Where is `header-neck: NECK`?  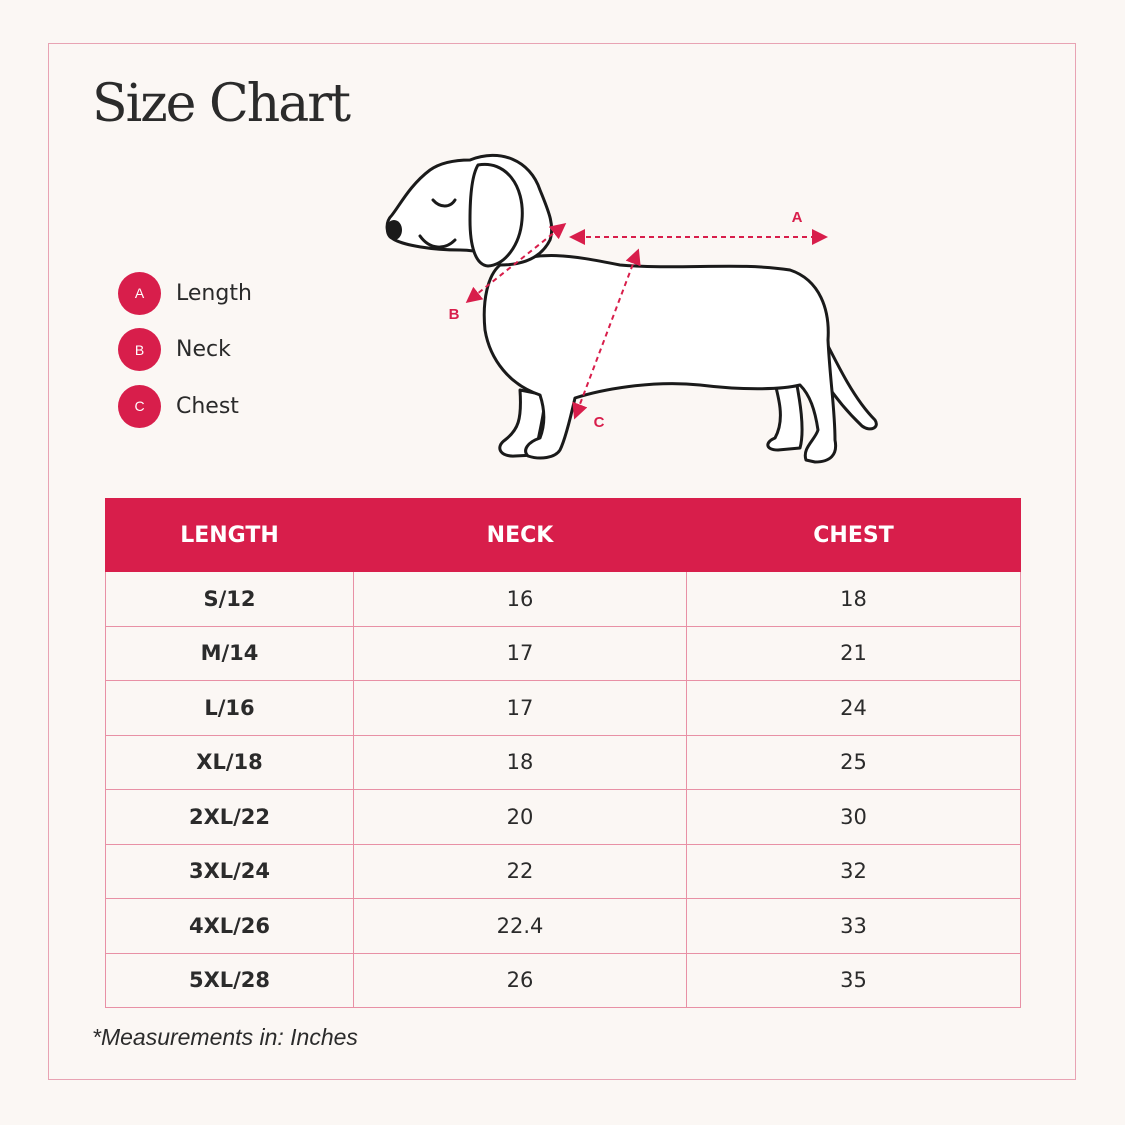 header-neck: NECK is located at coordinates (520, 535).